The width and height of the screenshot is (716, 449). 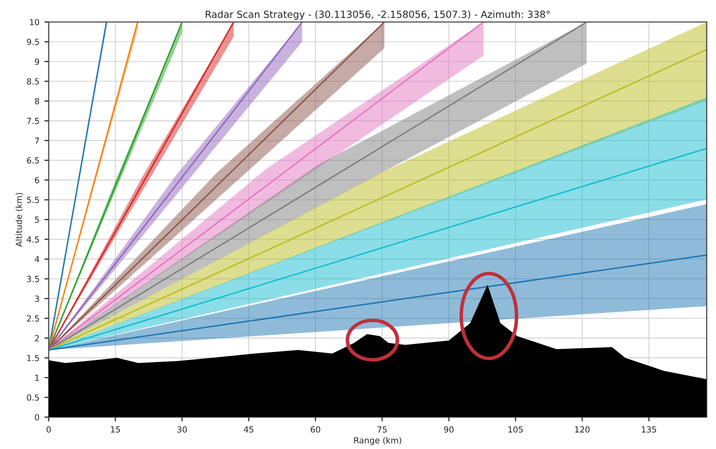 I want to click on x-tick-label: 90, so click(x=449, y=429).